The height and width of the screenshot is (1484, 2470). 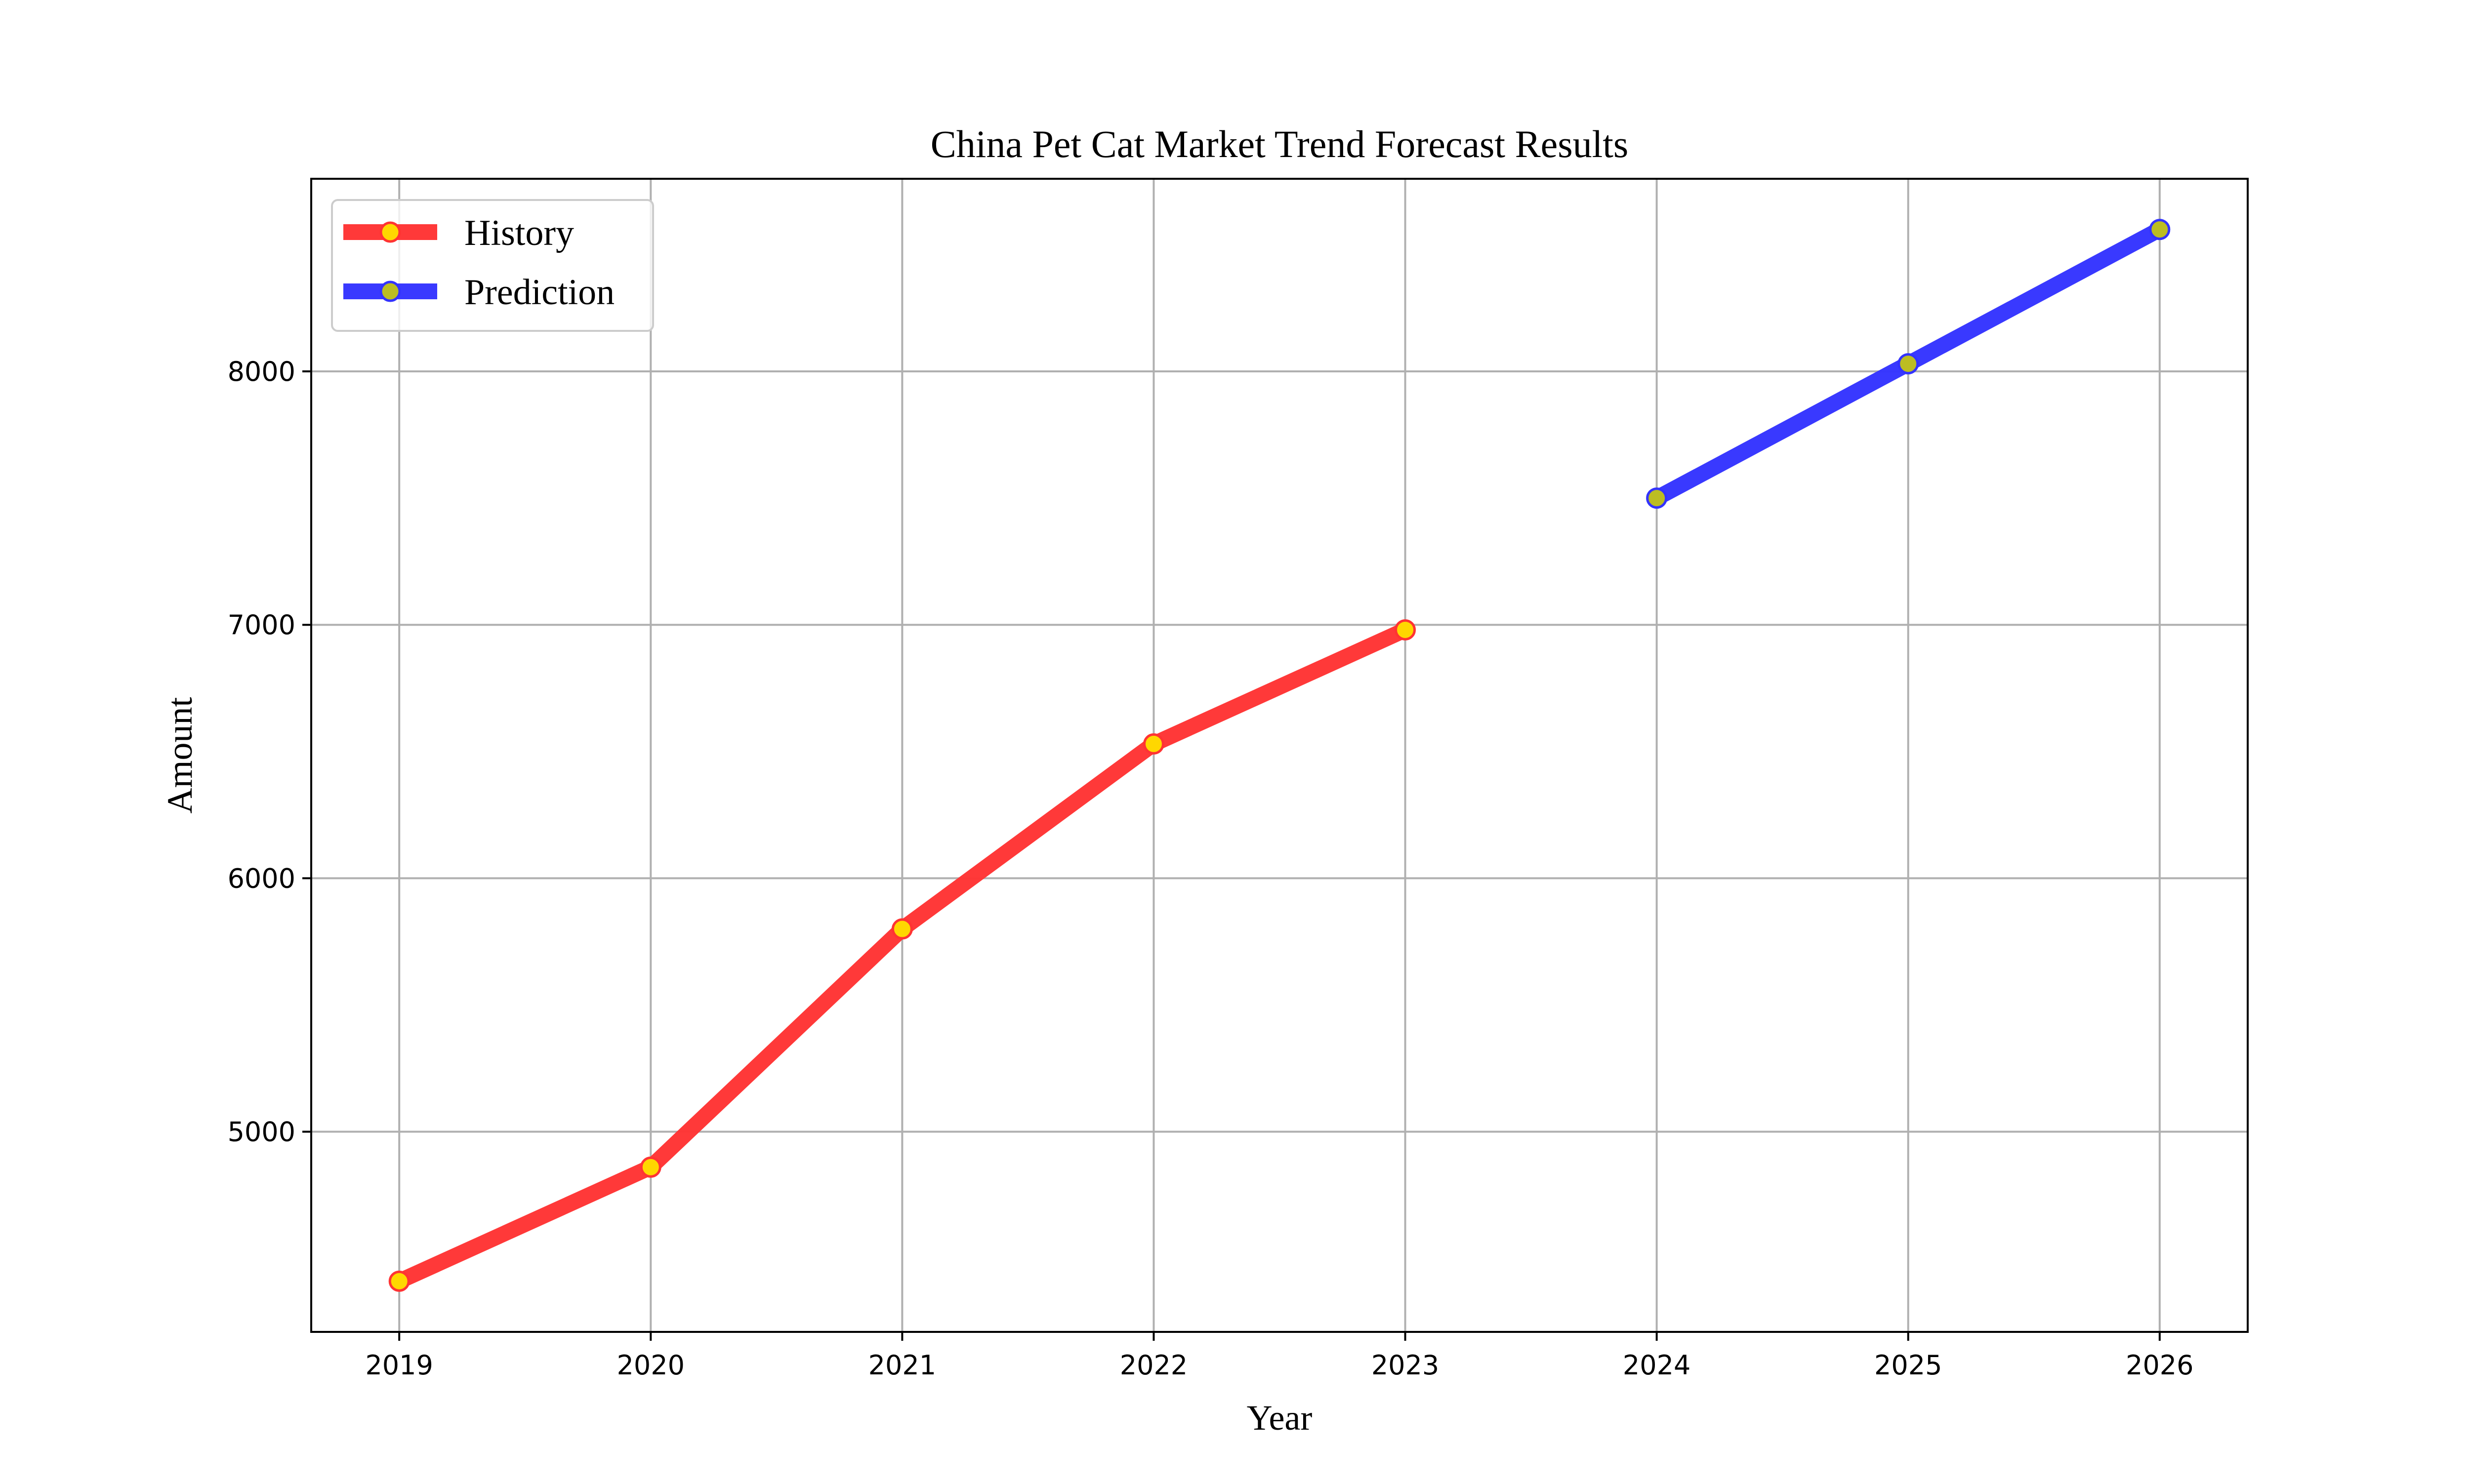 I want to click on legend-item-prediction: Prediction, so click(x=479, y=293).